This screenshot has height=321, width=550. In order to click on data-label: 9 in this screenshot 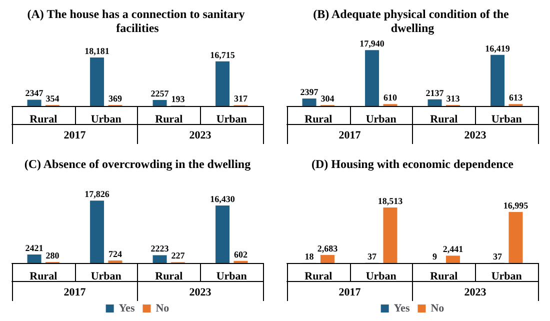, I will do `click(435, 256)`.